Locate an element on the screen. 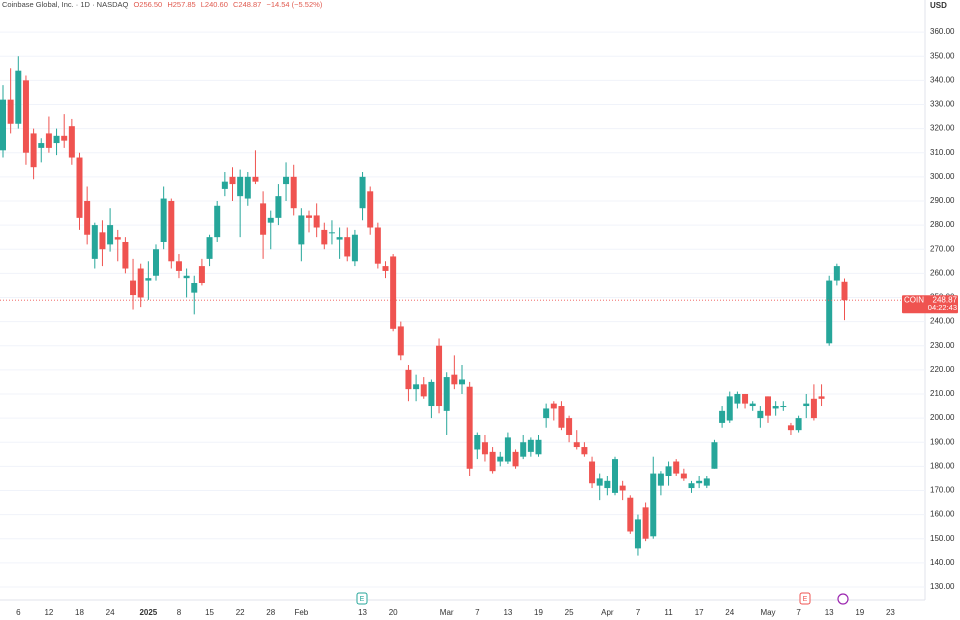 This screenshot has width=960, height=620. x-tick-label: 23 is located at coordinates (890, 612).